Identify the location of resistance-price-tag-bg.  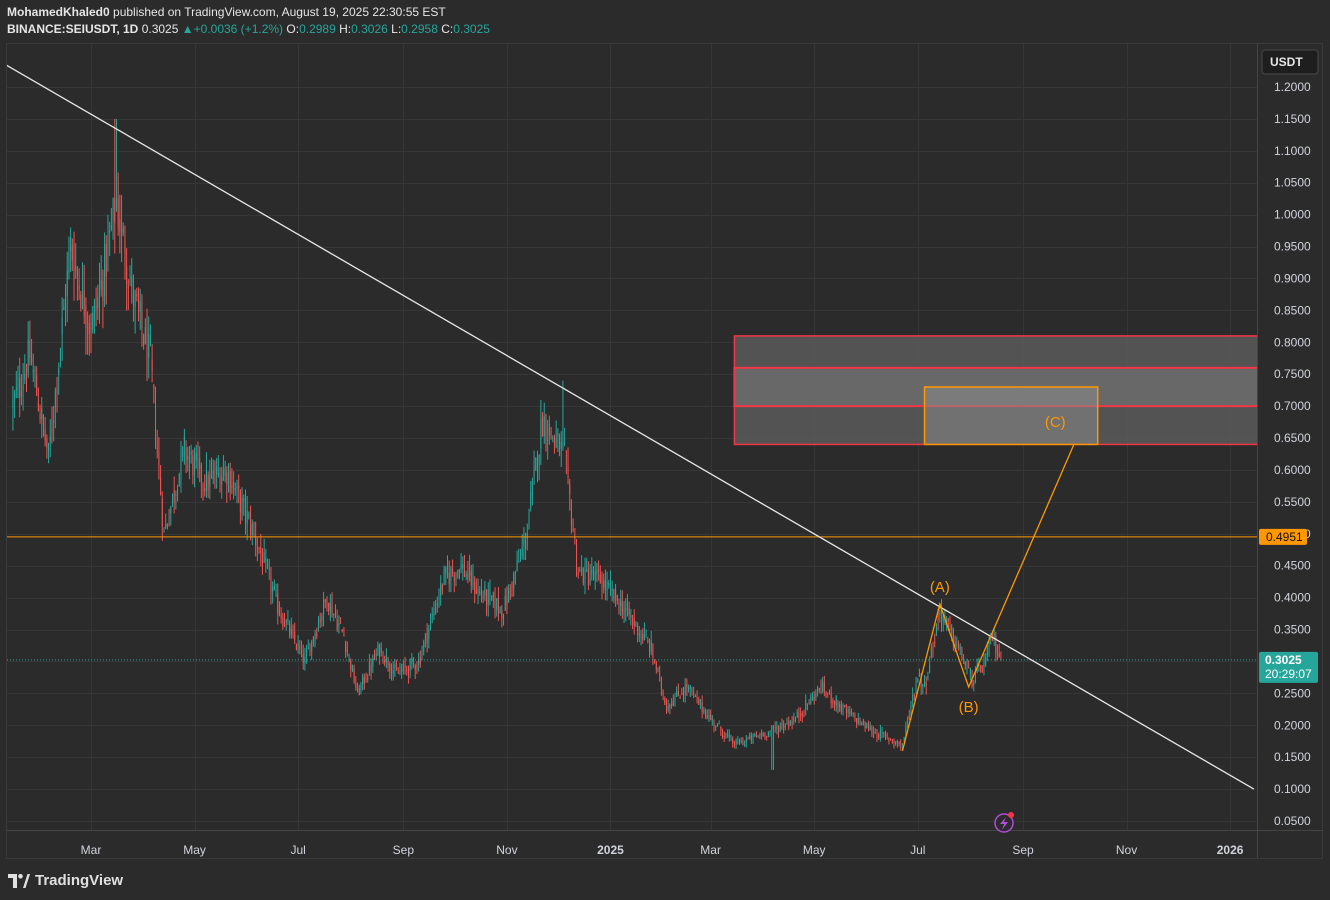
(1283, 536).